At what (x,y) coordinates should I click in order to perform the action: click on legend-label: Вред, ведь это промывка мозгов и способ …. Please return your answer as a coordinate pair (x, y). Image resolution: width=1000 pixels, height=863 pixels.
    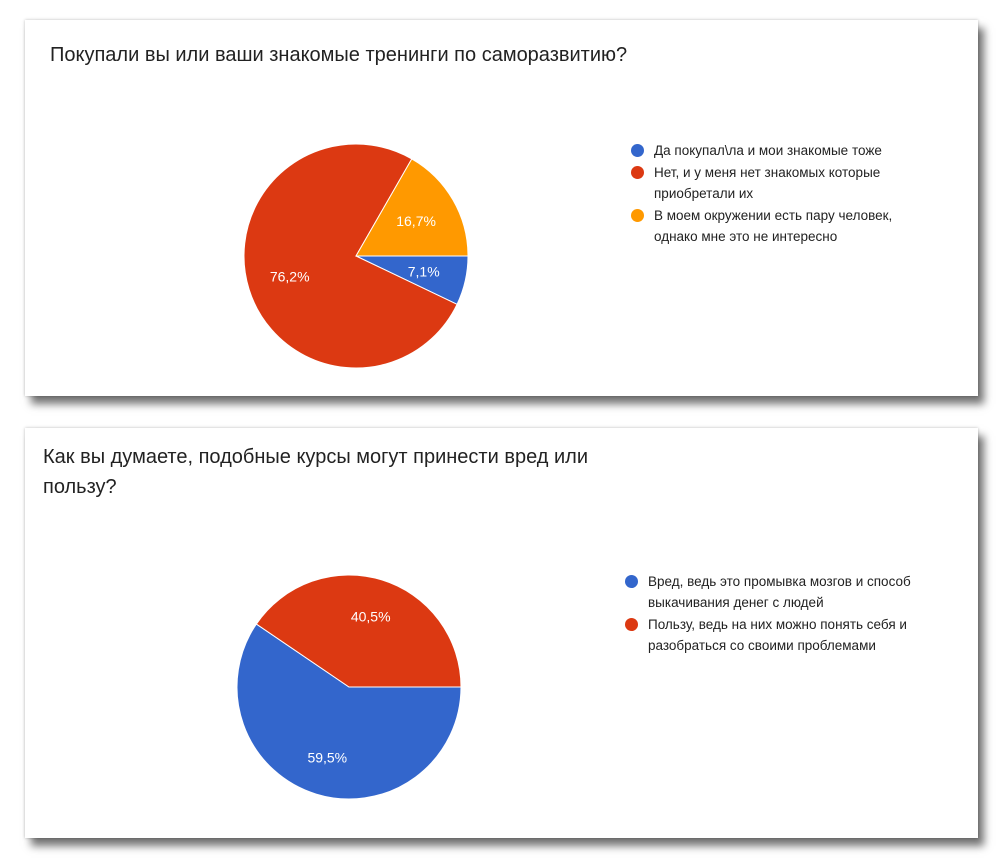
    Looking at the image, I should click on (779, 592).